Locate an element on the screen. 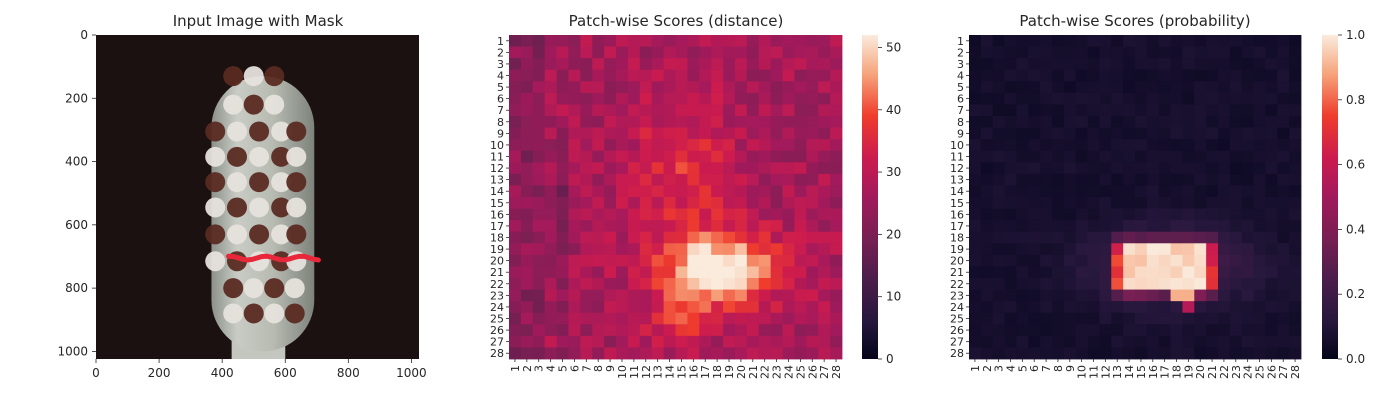 The width and height of the screenshot is (1400, 400). y-tick-label: 11 is located at coordinates (497, 157).